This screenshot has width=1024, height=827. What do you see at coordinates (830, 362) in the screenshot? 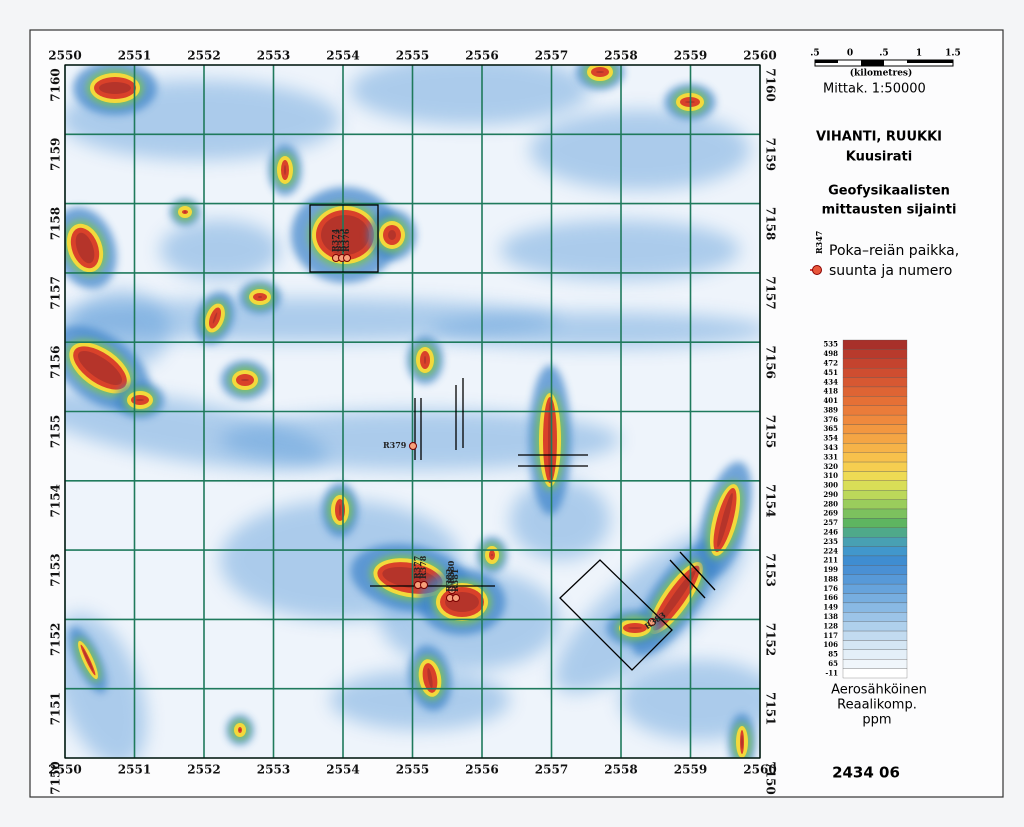
I see `color-level: 472` at bounding box center [830, 362].